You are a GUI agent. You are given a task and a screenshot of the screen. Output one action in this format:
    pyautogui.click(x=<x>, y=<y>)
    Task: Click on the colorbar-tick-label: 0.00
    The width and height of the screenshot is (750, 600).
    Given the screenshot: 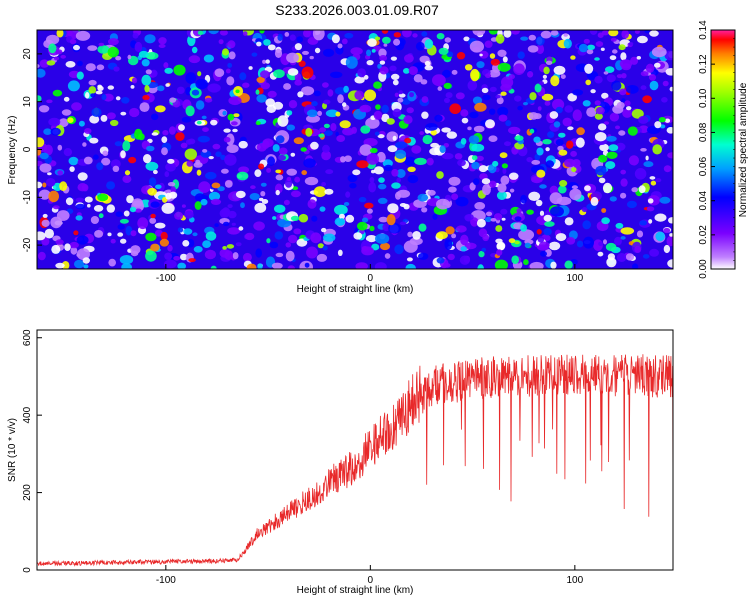 What is the action you would take?
    pyautogui.click(x=703, y=269)
    